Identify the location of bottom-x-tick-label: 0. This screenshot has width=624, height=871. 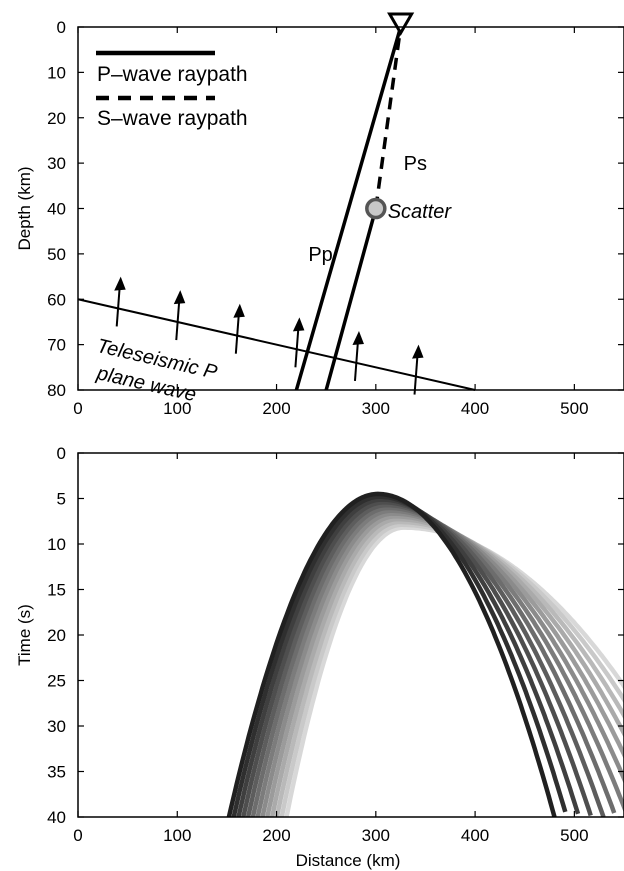
(77, 835).